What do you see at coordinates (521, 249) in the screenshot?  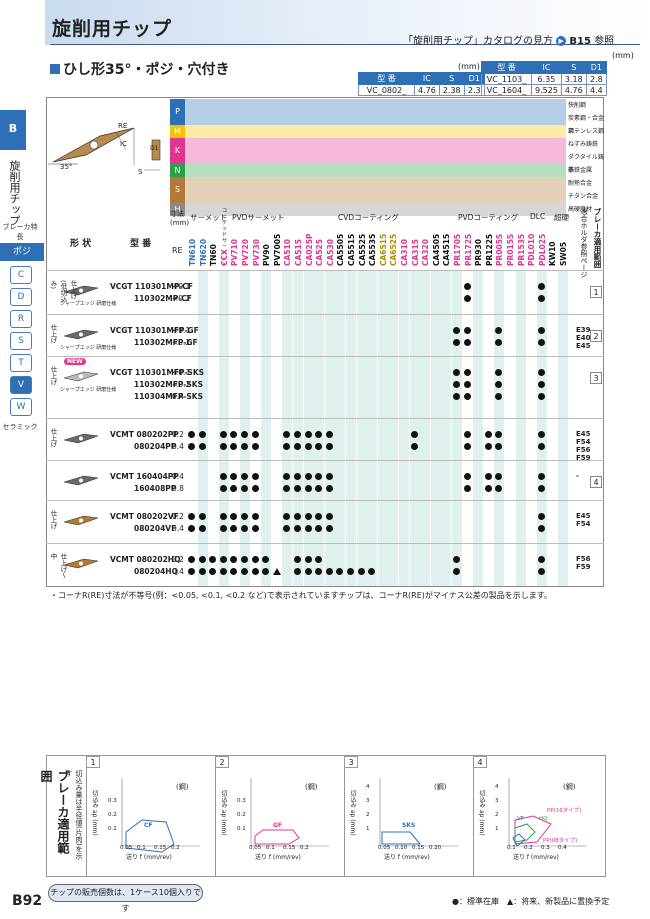 I see `grade-col-pr1535: PR1535` at bounding box center [521, 249].